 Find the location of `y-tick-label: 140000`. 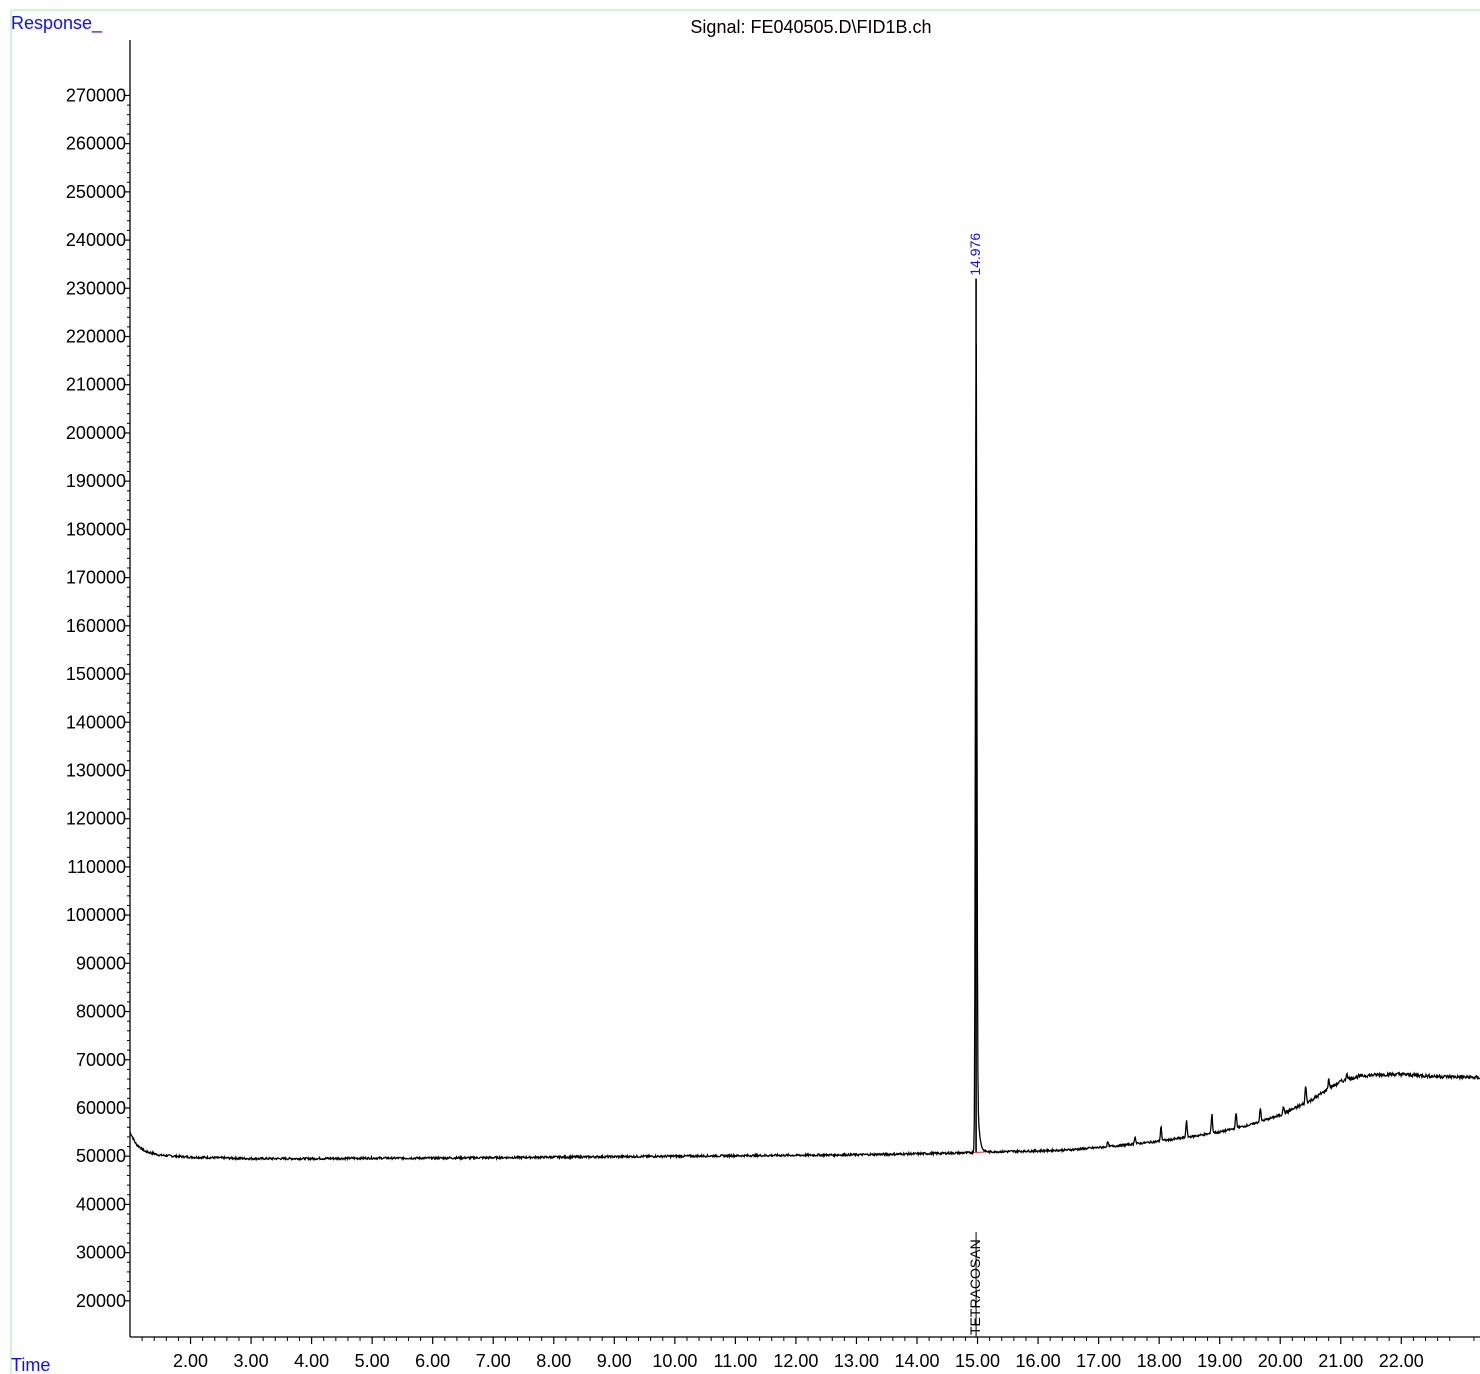

y-tick-label: 140000 is located at coordinates (96, 722).